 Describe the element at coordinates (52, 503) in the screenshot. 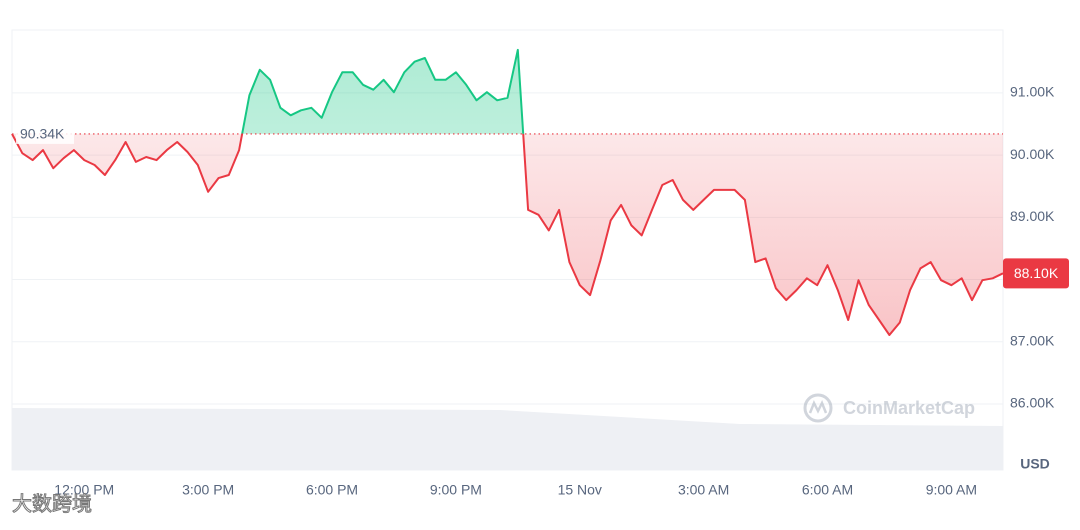

I see `corner-watermark: 大数跨境` at that location.